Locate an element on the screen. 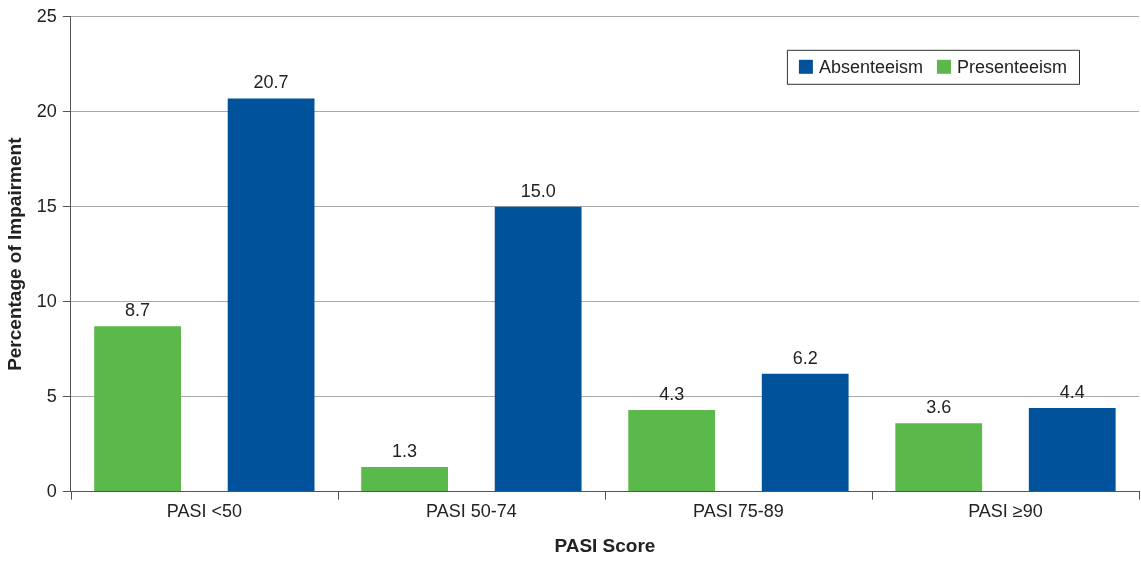  x-tick-label: PASI ≥90 is located at coordinates (1005, 511).